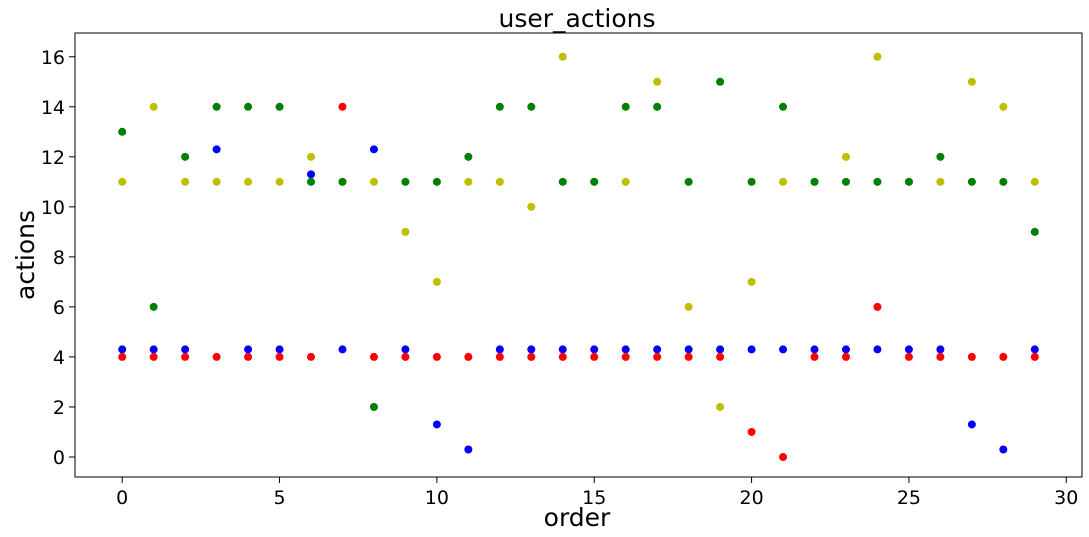 Image resolution: width=1089 pixels, height=537 pixels. Describe the element at coordinates (25, 255) in the screenshot. I see `y-axis-label: actions` at that location.